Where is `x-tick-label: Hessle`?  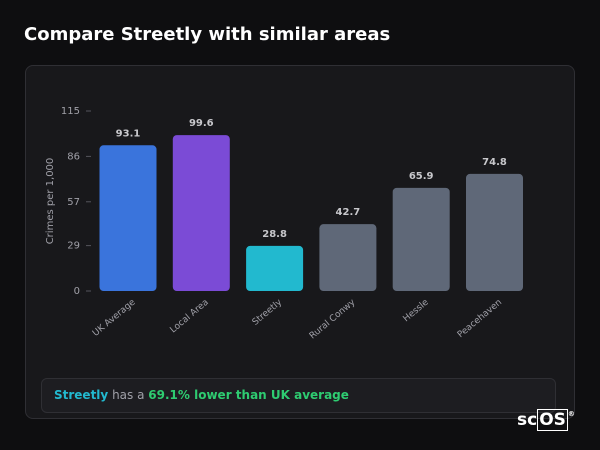
x-tick-label: Hessle is located at coordinates (417, 310).